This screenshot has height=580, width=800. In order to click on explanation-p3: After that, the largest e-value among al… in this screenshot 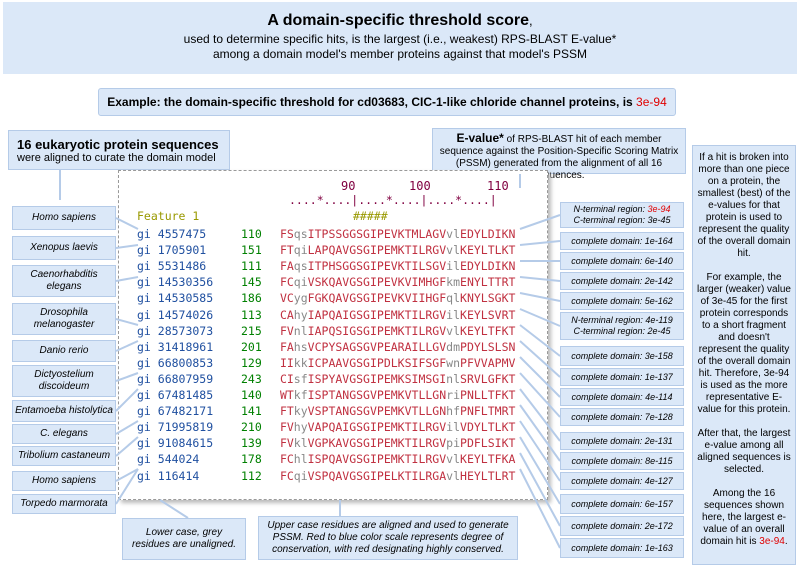, I will do `click(744, 451)`.